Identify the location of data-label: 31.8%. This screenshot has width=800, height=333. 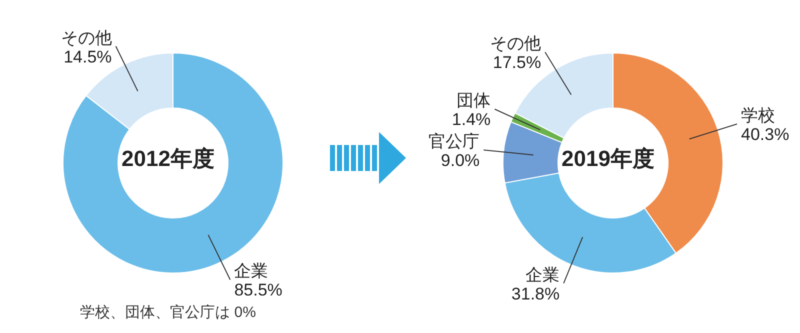
(535, 294).